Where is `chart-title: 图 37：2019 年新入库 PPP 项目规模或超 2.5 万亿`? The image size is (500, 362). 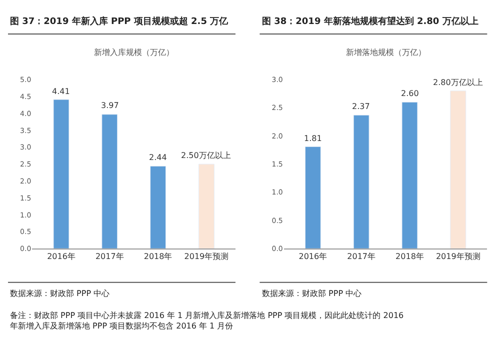 chart-title: 图 37：2019 年新入库 PPP 项目规模或超 2.5 万亿 is located at coordinates (120, 21).